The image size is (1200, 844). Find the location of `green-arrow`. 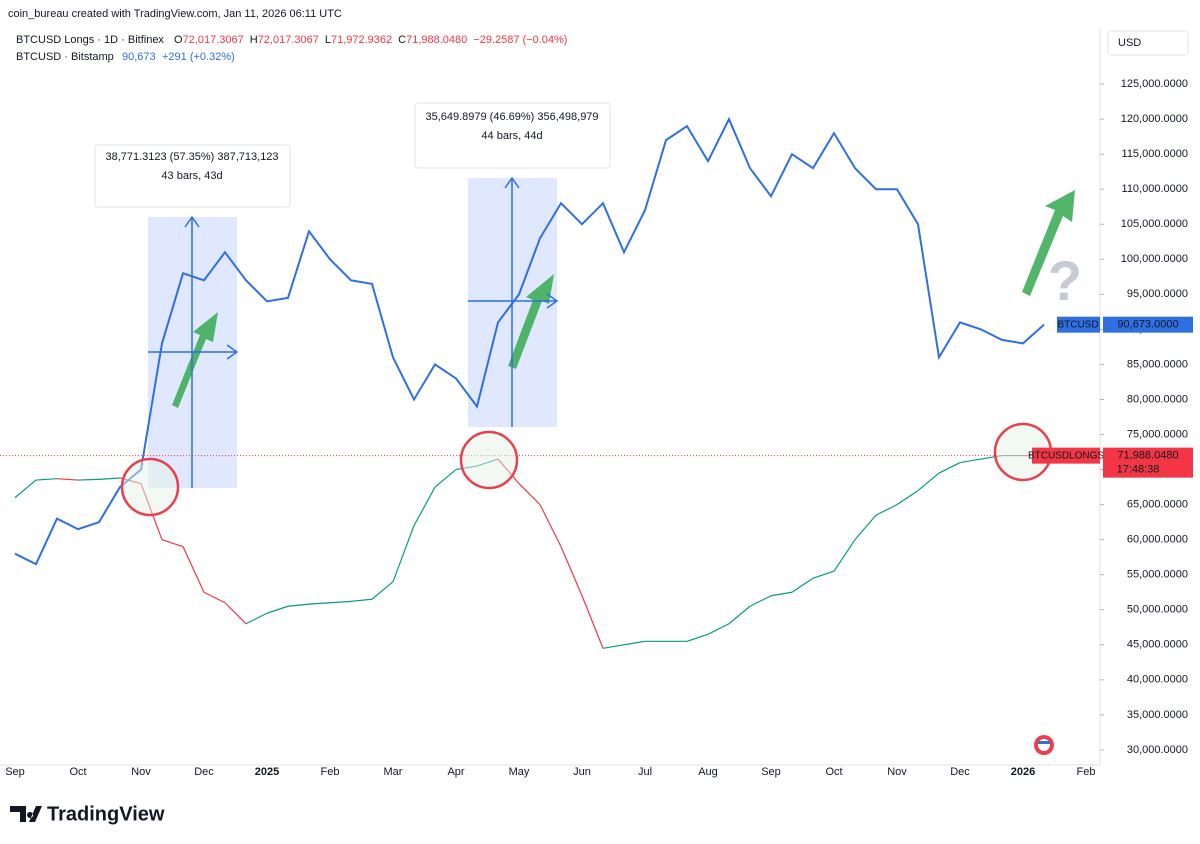

green-arrow is located at coordinates (195, 360).